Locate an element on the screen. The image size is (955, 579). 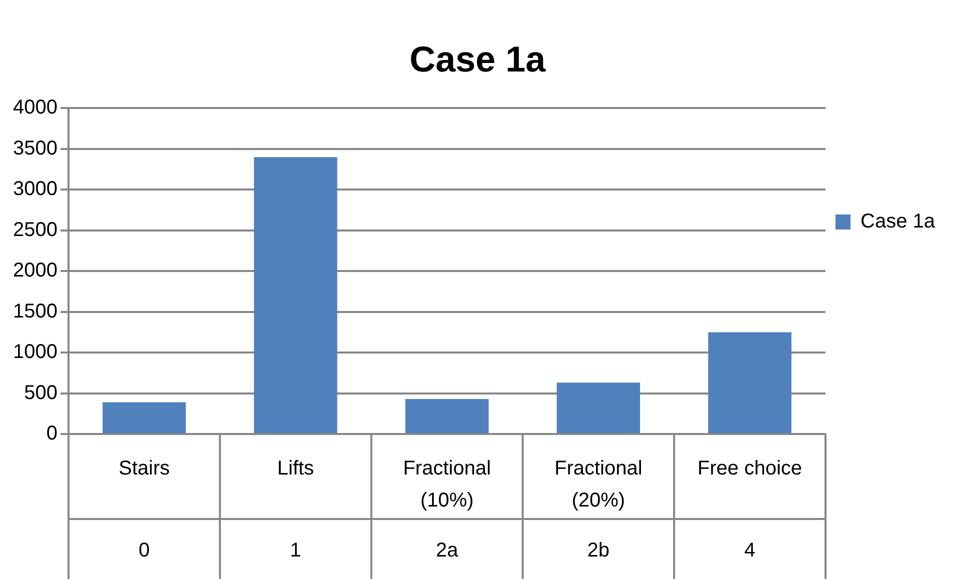
x-tick-label: Fractional (20%) is located at coordinates (598, 485).